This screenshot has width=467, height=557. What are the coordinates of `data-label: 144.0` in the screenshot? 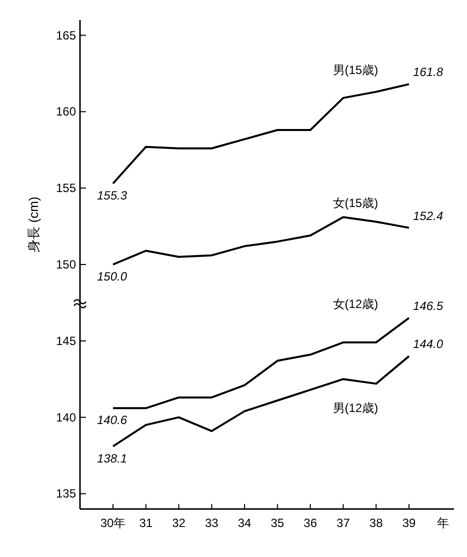 It's located at (428, 344).